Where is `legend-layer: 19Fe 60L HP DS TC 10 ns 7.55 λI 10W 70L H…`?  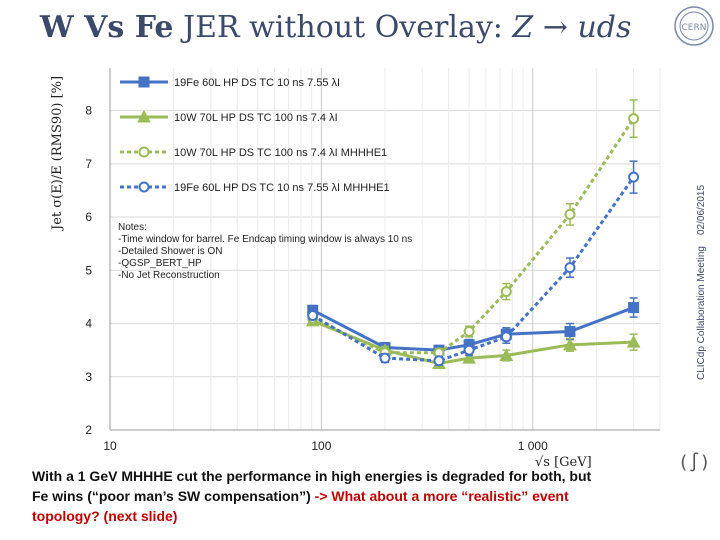 legend-layer: 19Fe 60L HP DS TC 10 ns 7.55 λI 10W 70L H… is located at coordinates (255, 135).